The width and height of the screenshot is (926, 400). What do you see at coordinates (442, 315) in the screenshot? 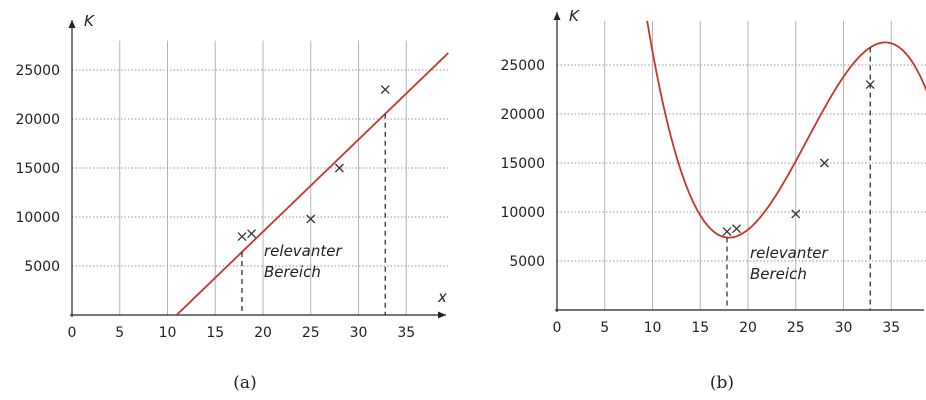
I see `x-axis-arrow` at bounding box center [442, 315].